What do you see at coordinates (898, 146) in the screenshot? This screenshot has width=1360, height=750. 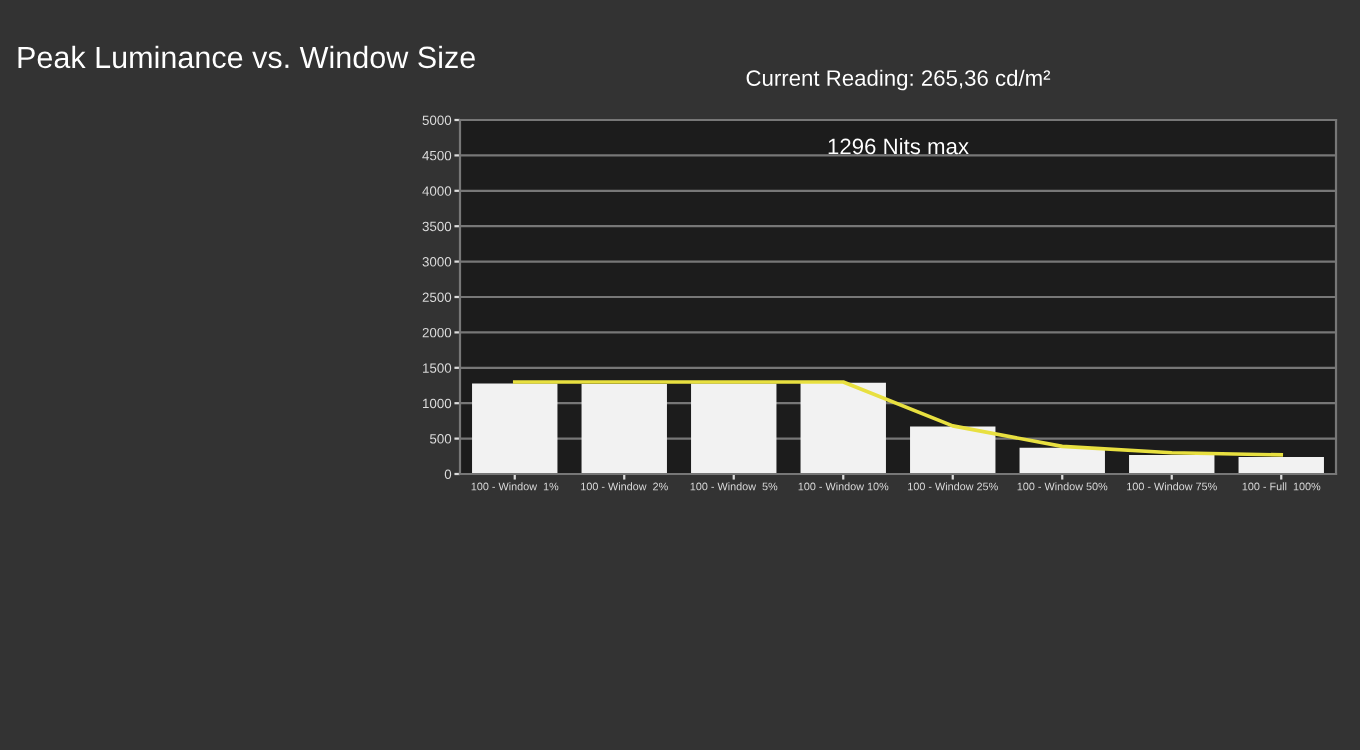 I see `annotation: 1296 Nits max` at bounding box center [898, 146].